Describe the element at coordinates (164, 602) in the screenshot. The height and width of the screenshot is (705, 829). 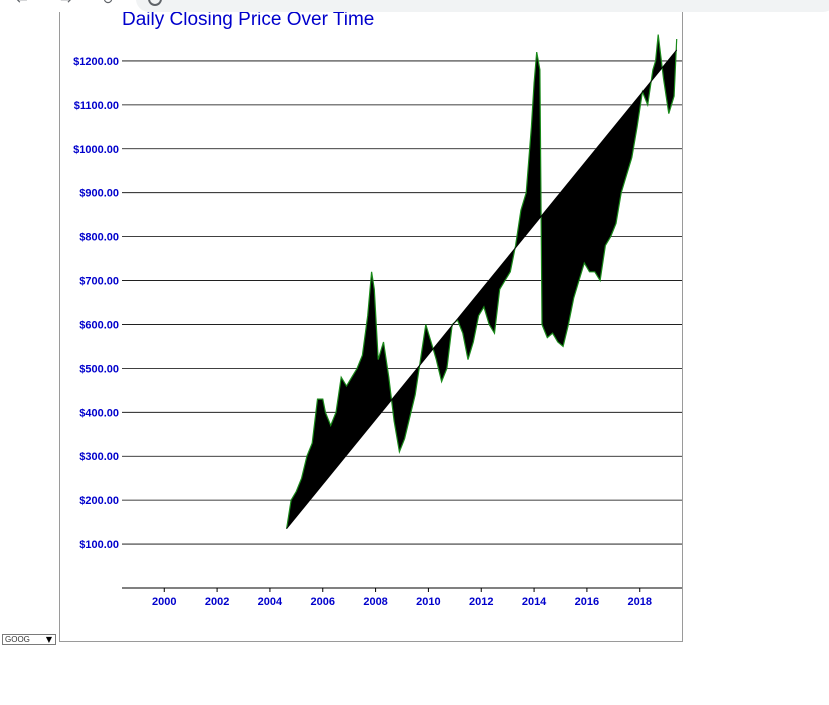
I see `x-tick-label: 2000` at that location.